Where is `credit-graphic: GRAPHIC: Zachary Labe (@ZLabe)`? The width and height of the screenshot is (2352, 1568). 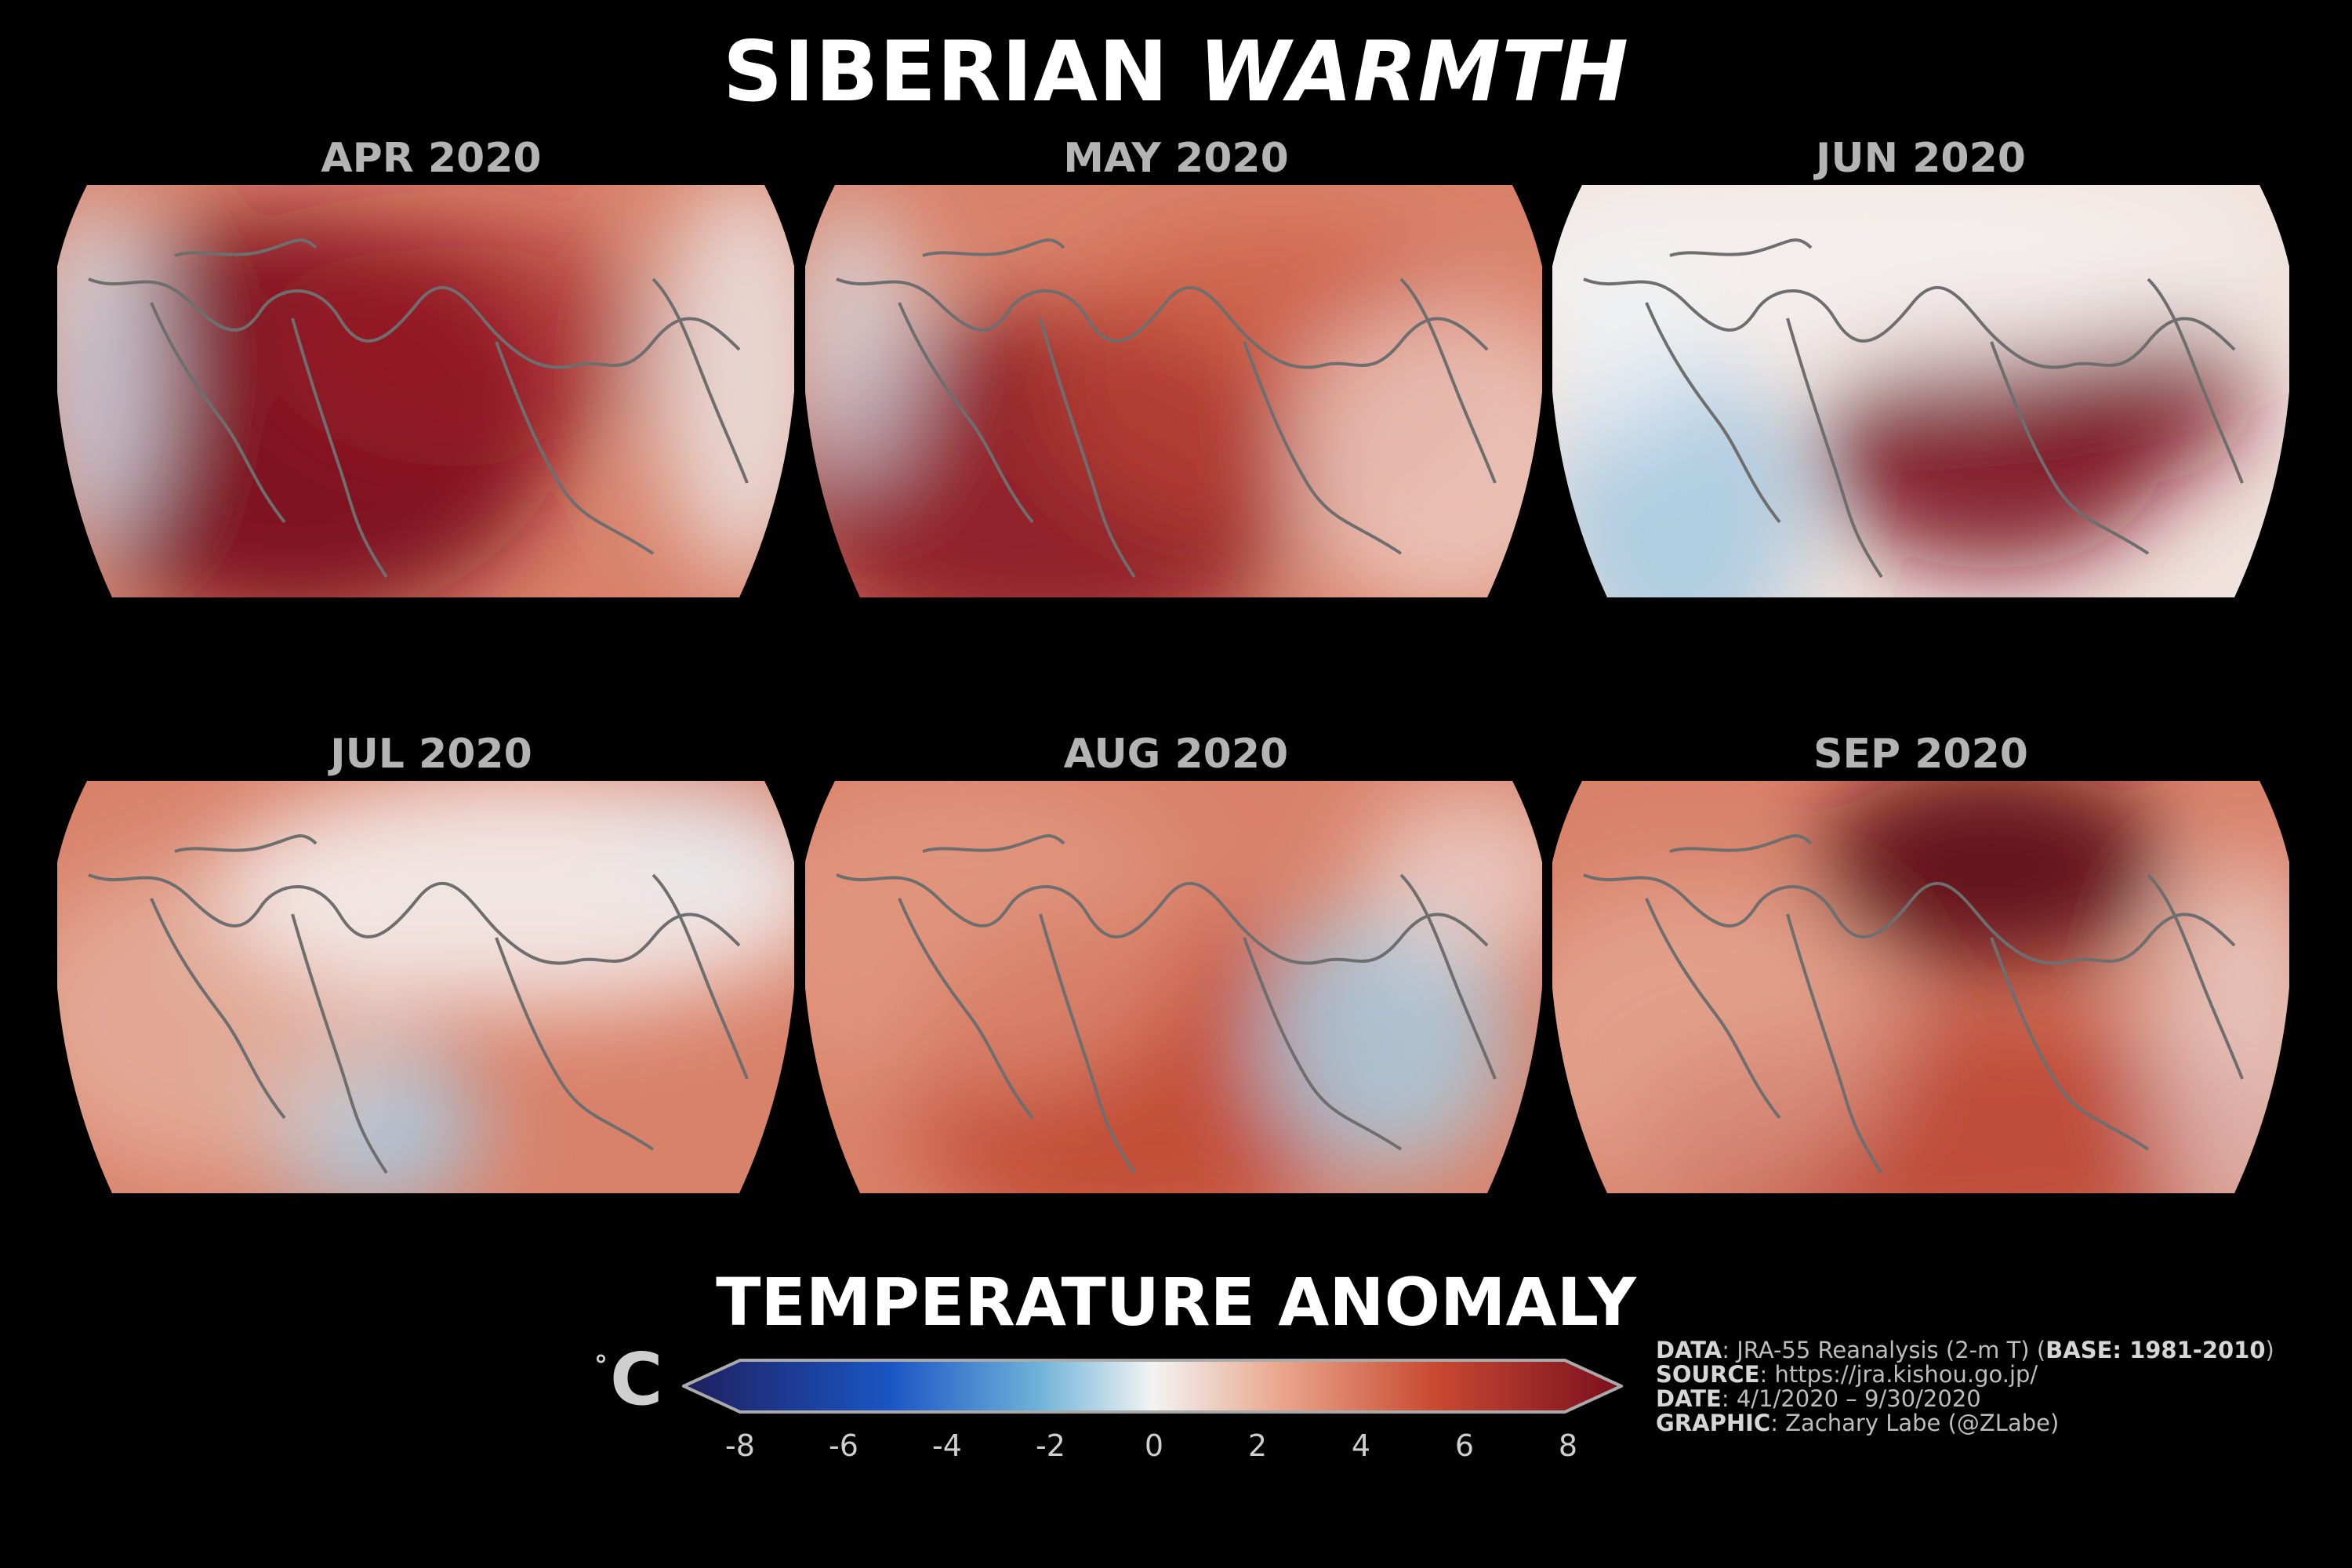
credit-graphic: GRAPHIC: Zachary Labe (@ZLabe) is located at coordinates (1858, 1423).